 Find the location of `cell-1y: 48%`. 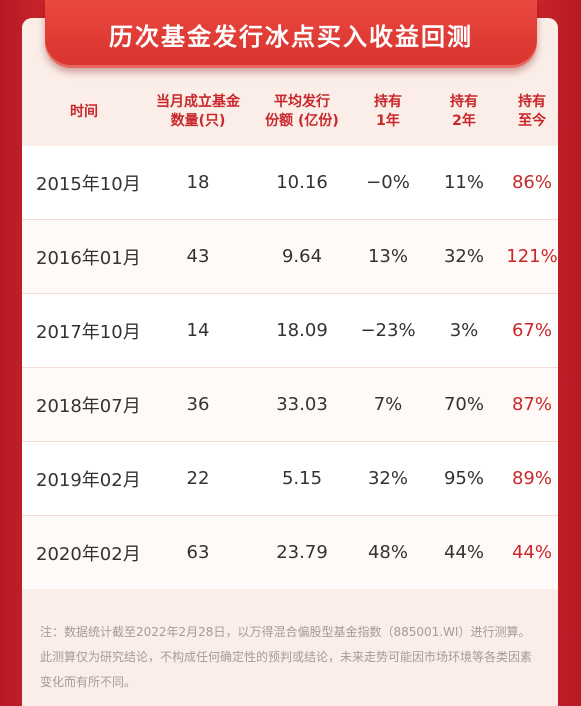

cell-1y: 48% is located at coordinates (387, 552).